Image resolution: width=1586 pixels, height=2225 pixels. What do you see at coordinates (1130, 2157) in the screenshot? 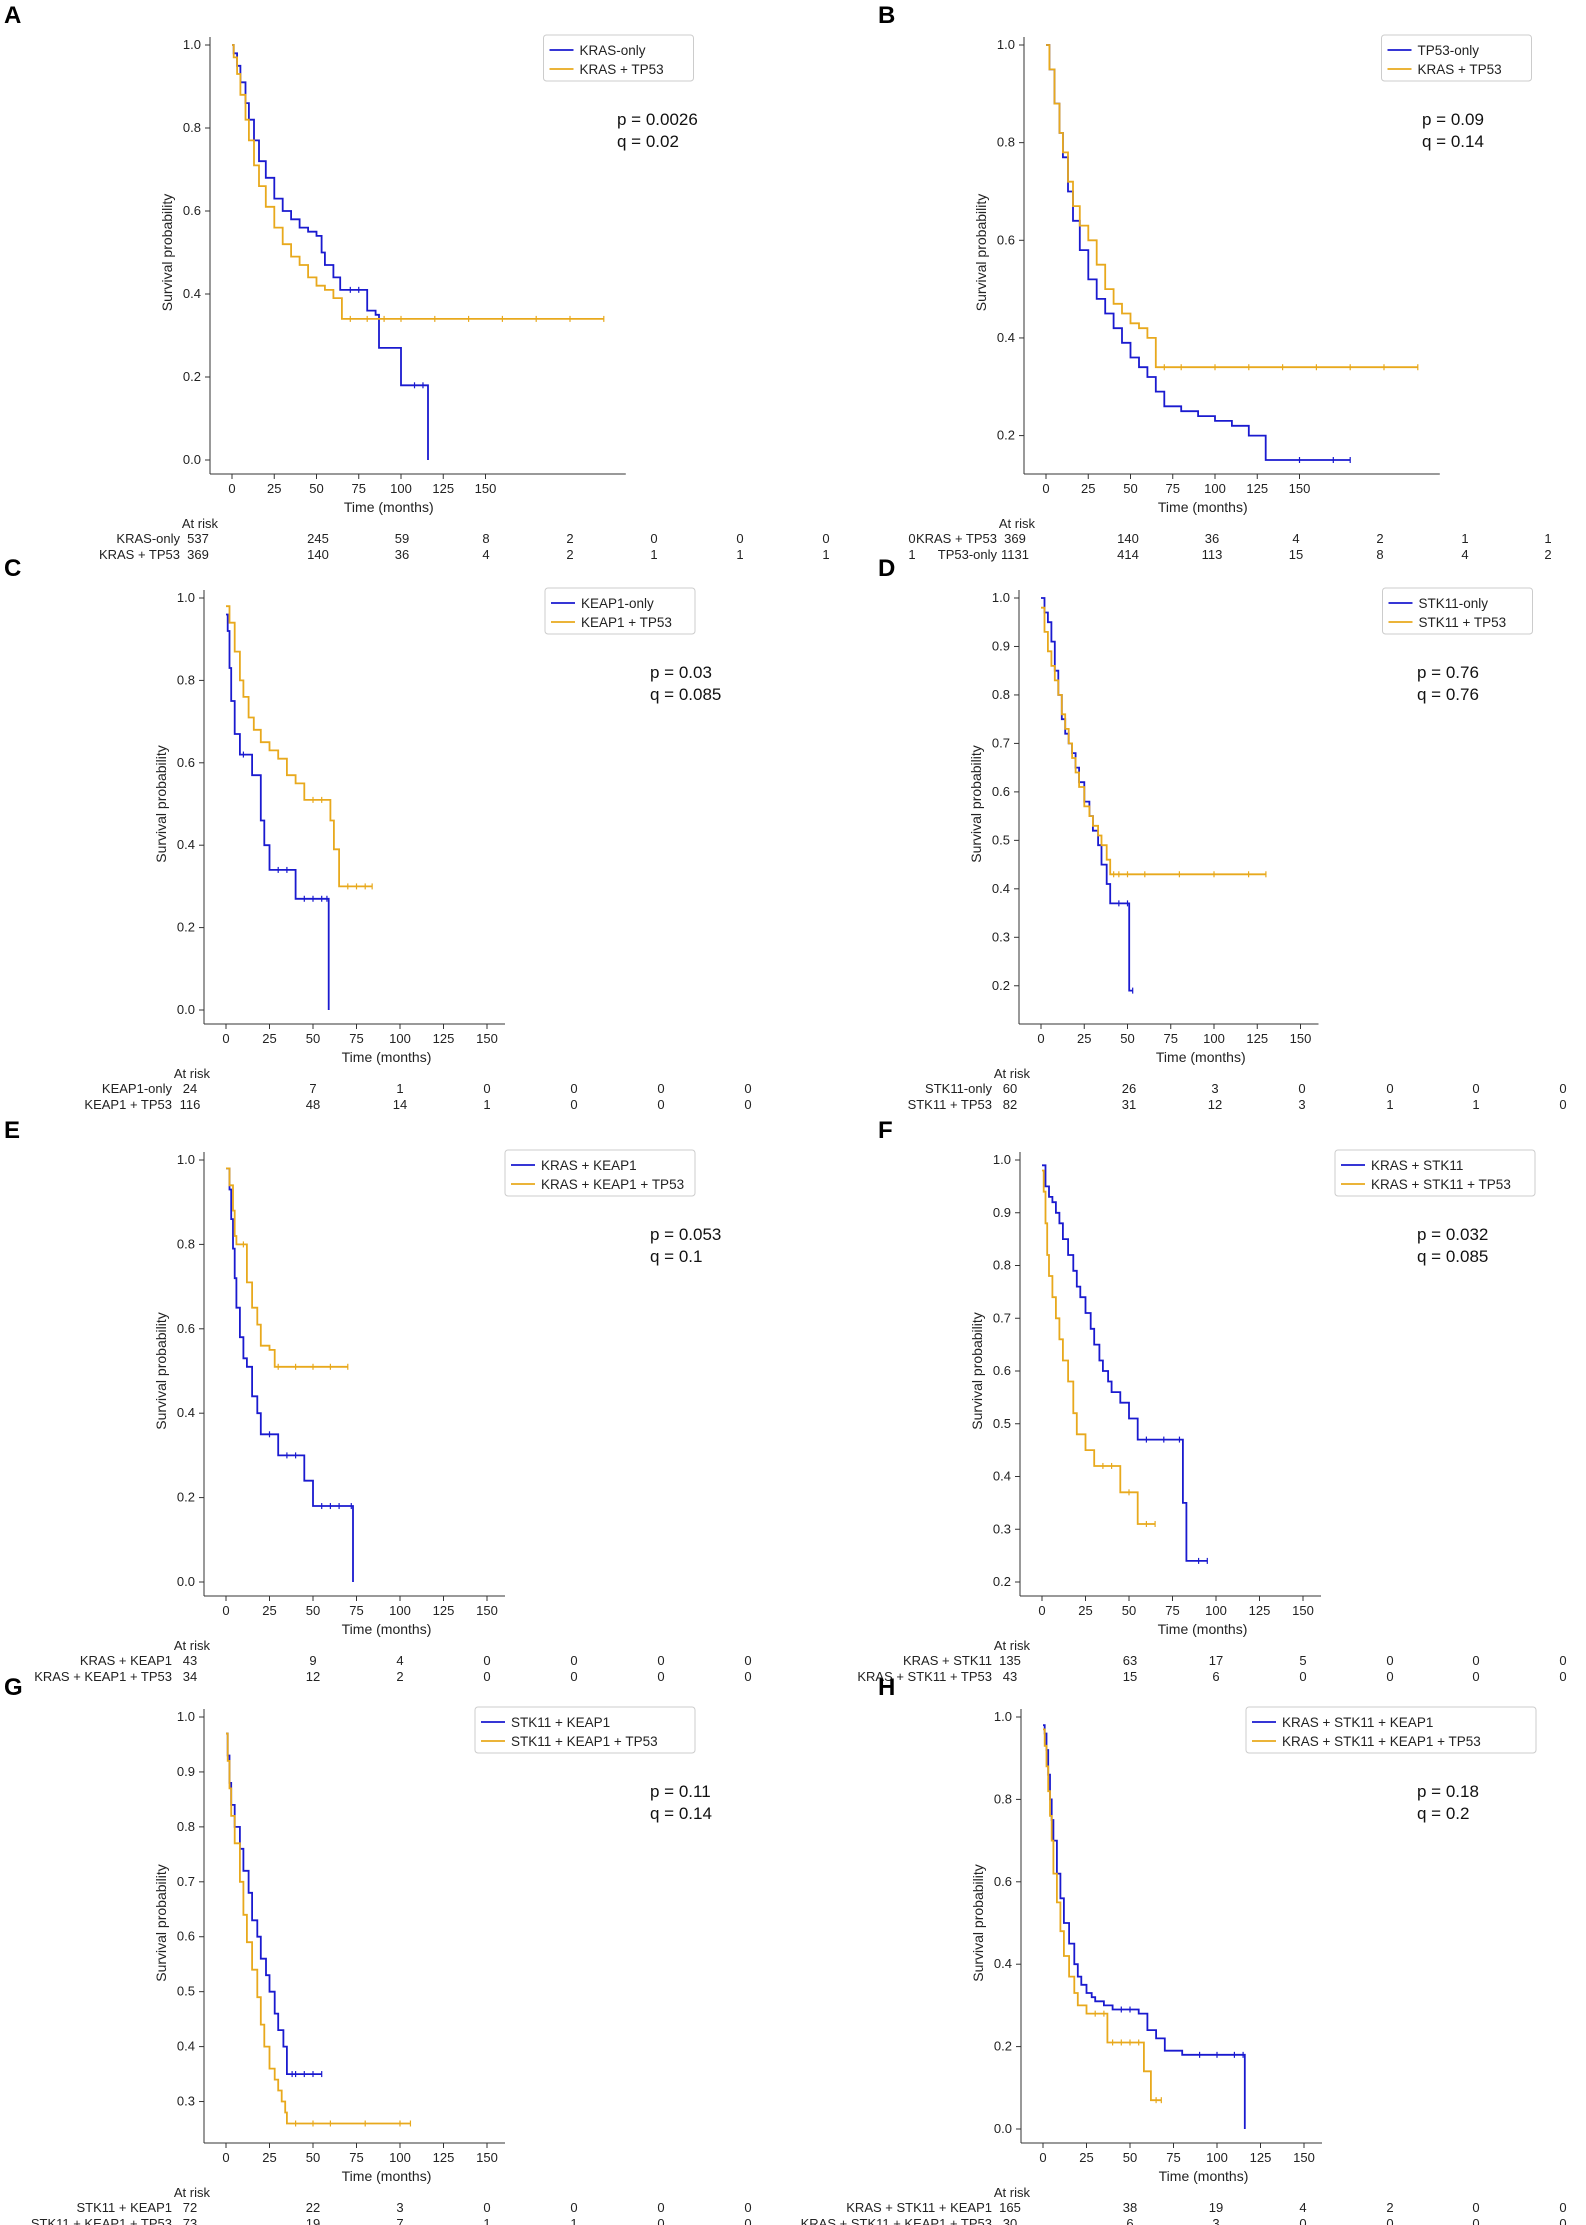
I see `x-tick-label: 50` at bounding box center [1130, 2157].